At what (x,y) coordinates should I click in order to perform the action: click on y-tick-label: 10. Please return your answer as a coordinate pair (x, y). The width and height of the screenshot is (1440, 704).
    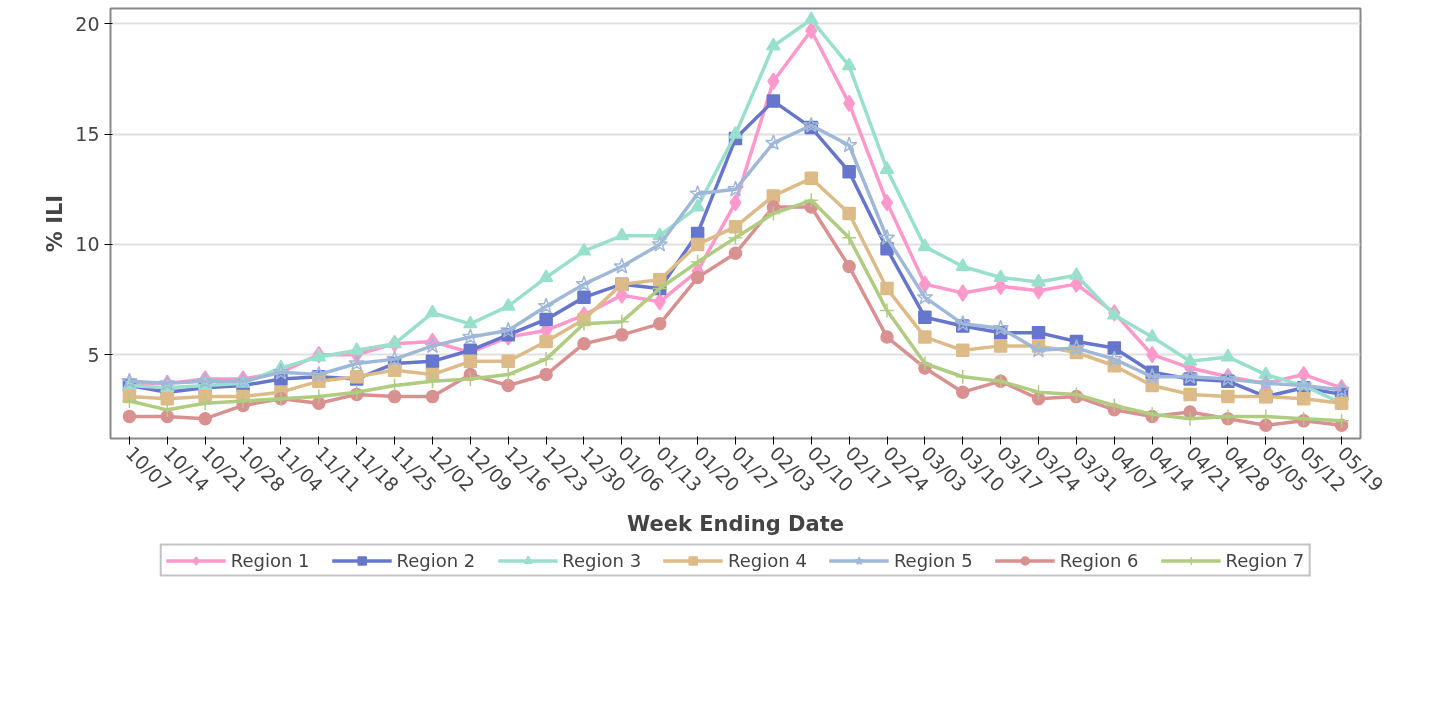
    Looking at the image, I should click on (87, 244).